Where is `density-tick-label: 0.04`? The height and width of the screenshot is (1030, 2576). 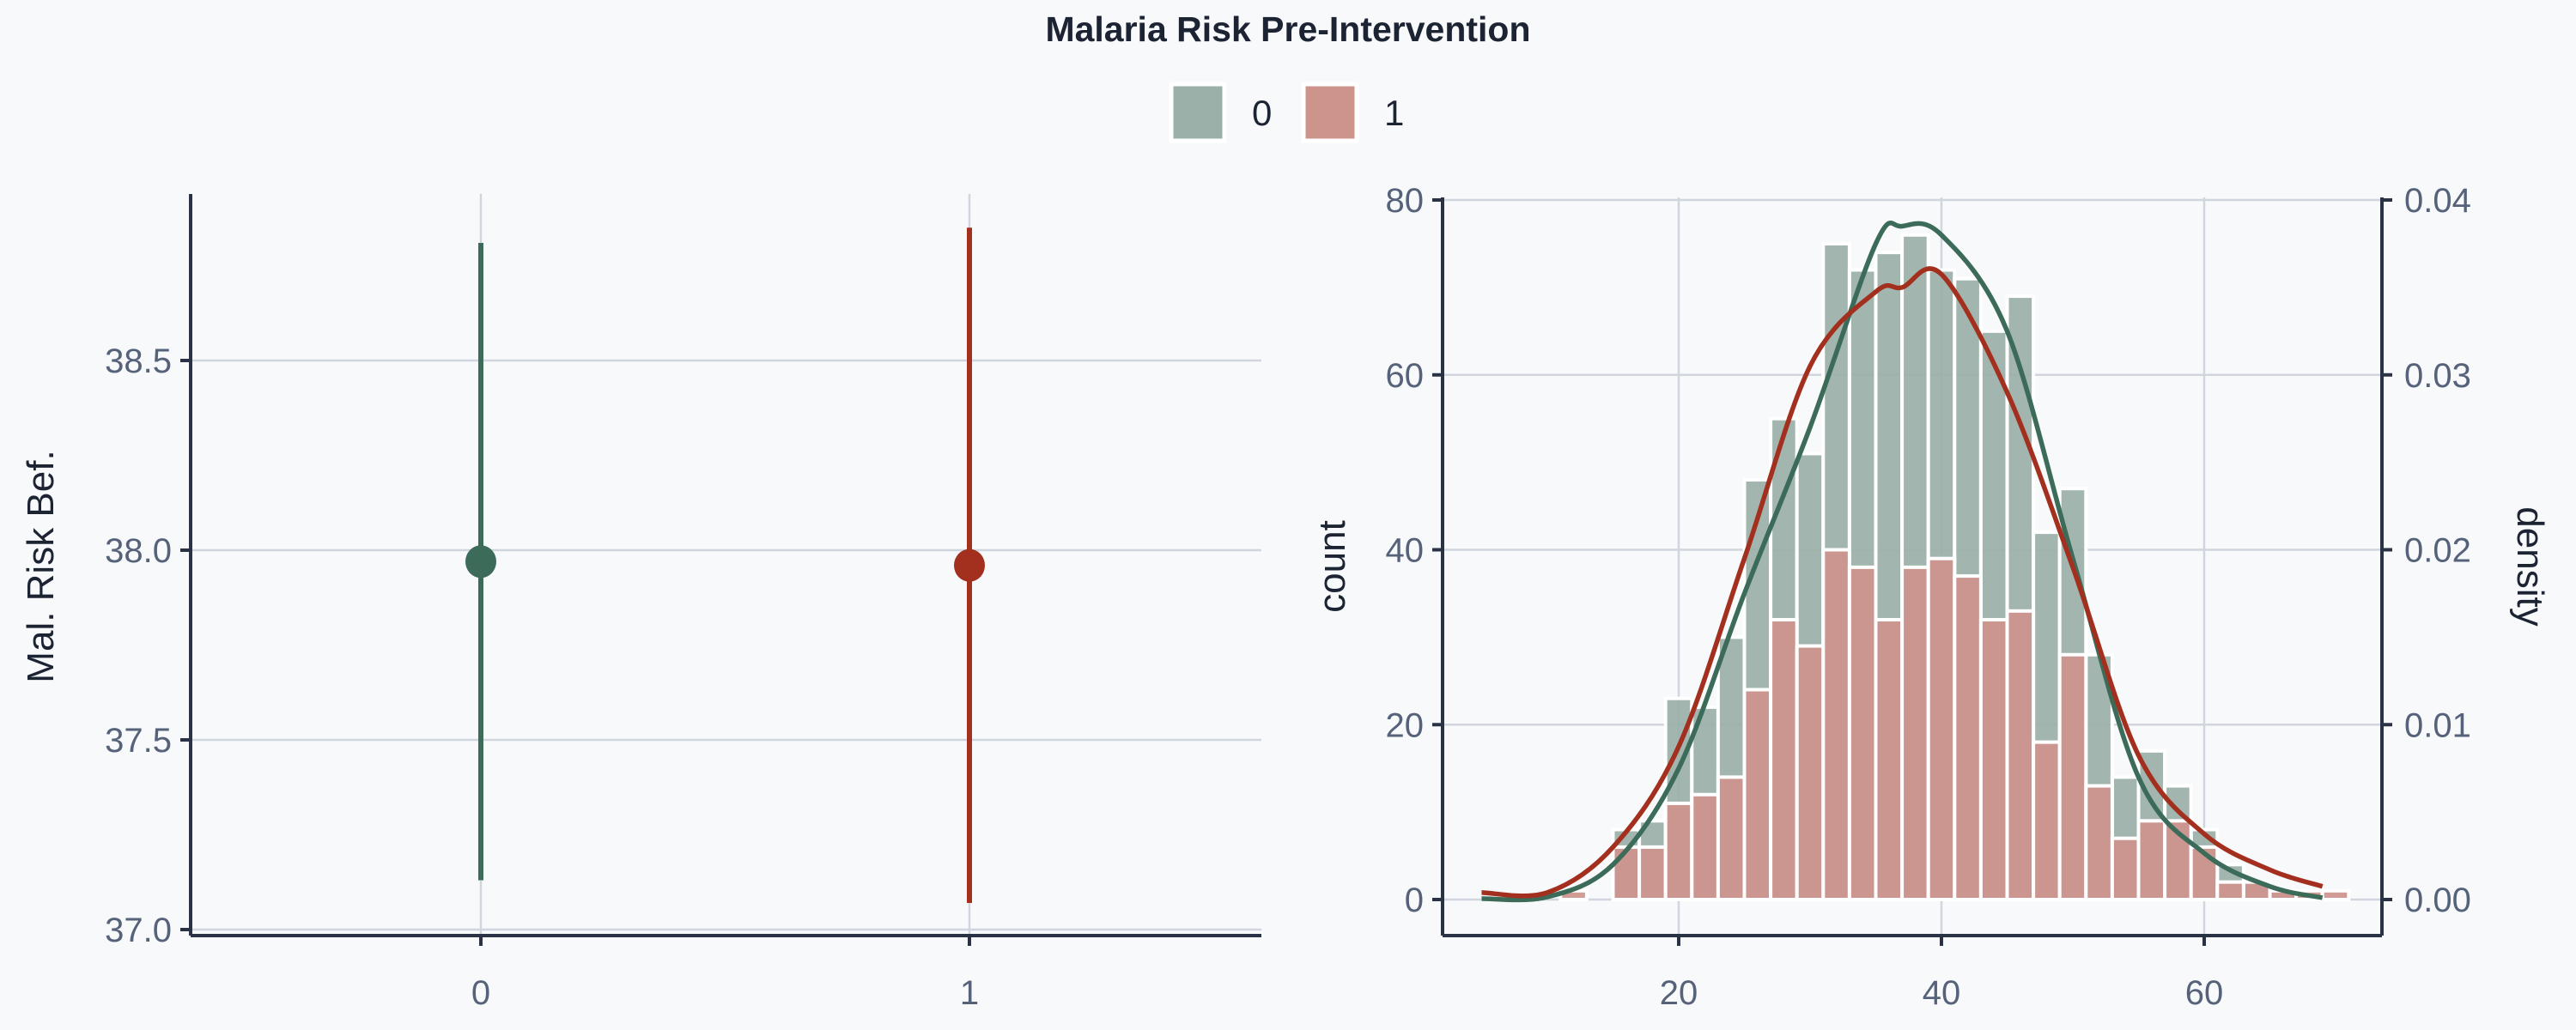 density-tick-label: 0.04 is located at coordinates (2437, 201).